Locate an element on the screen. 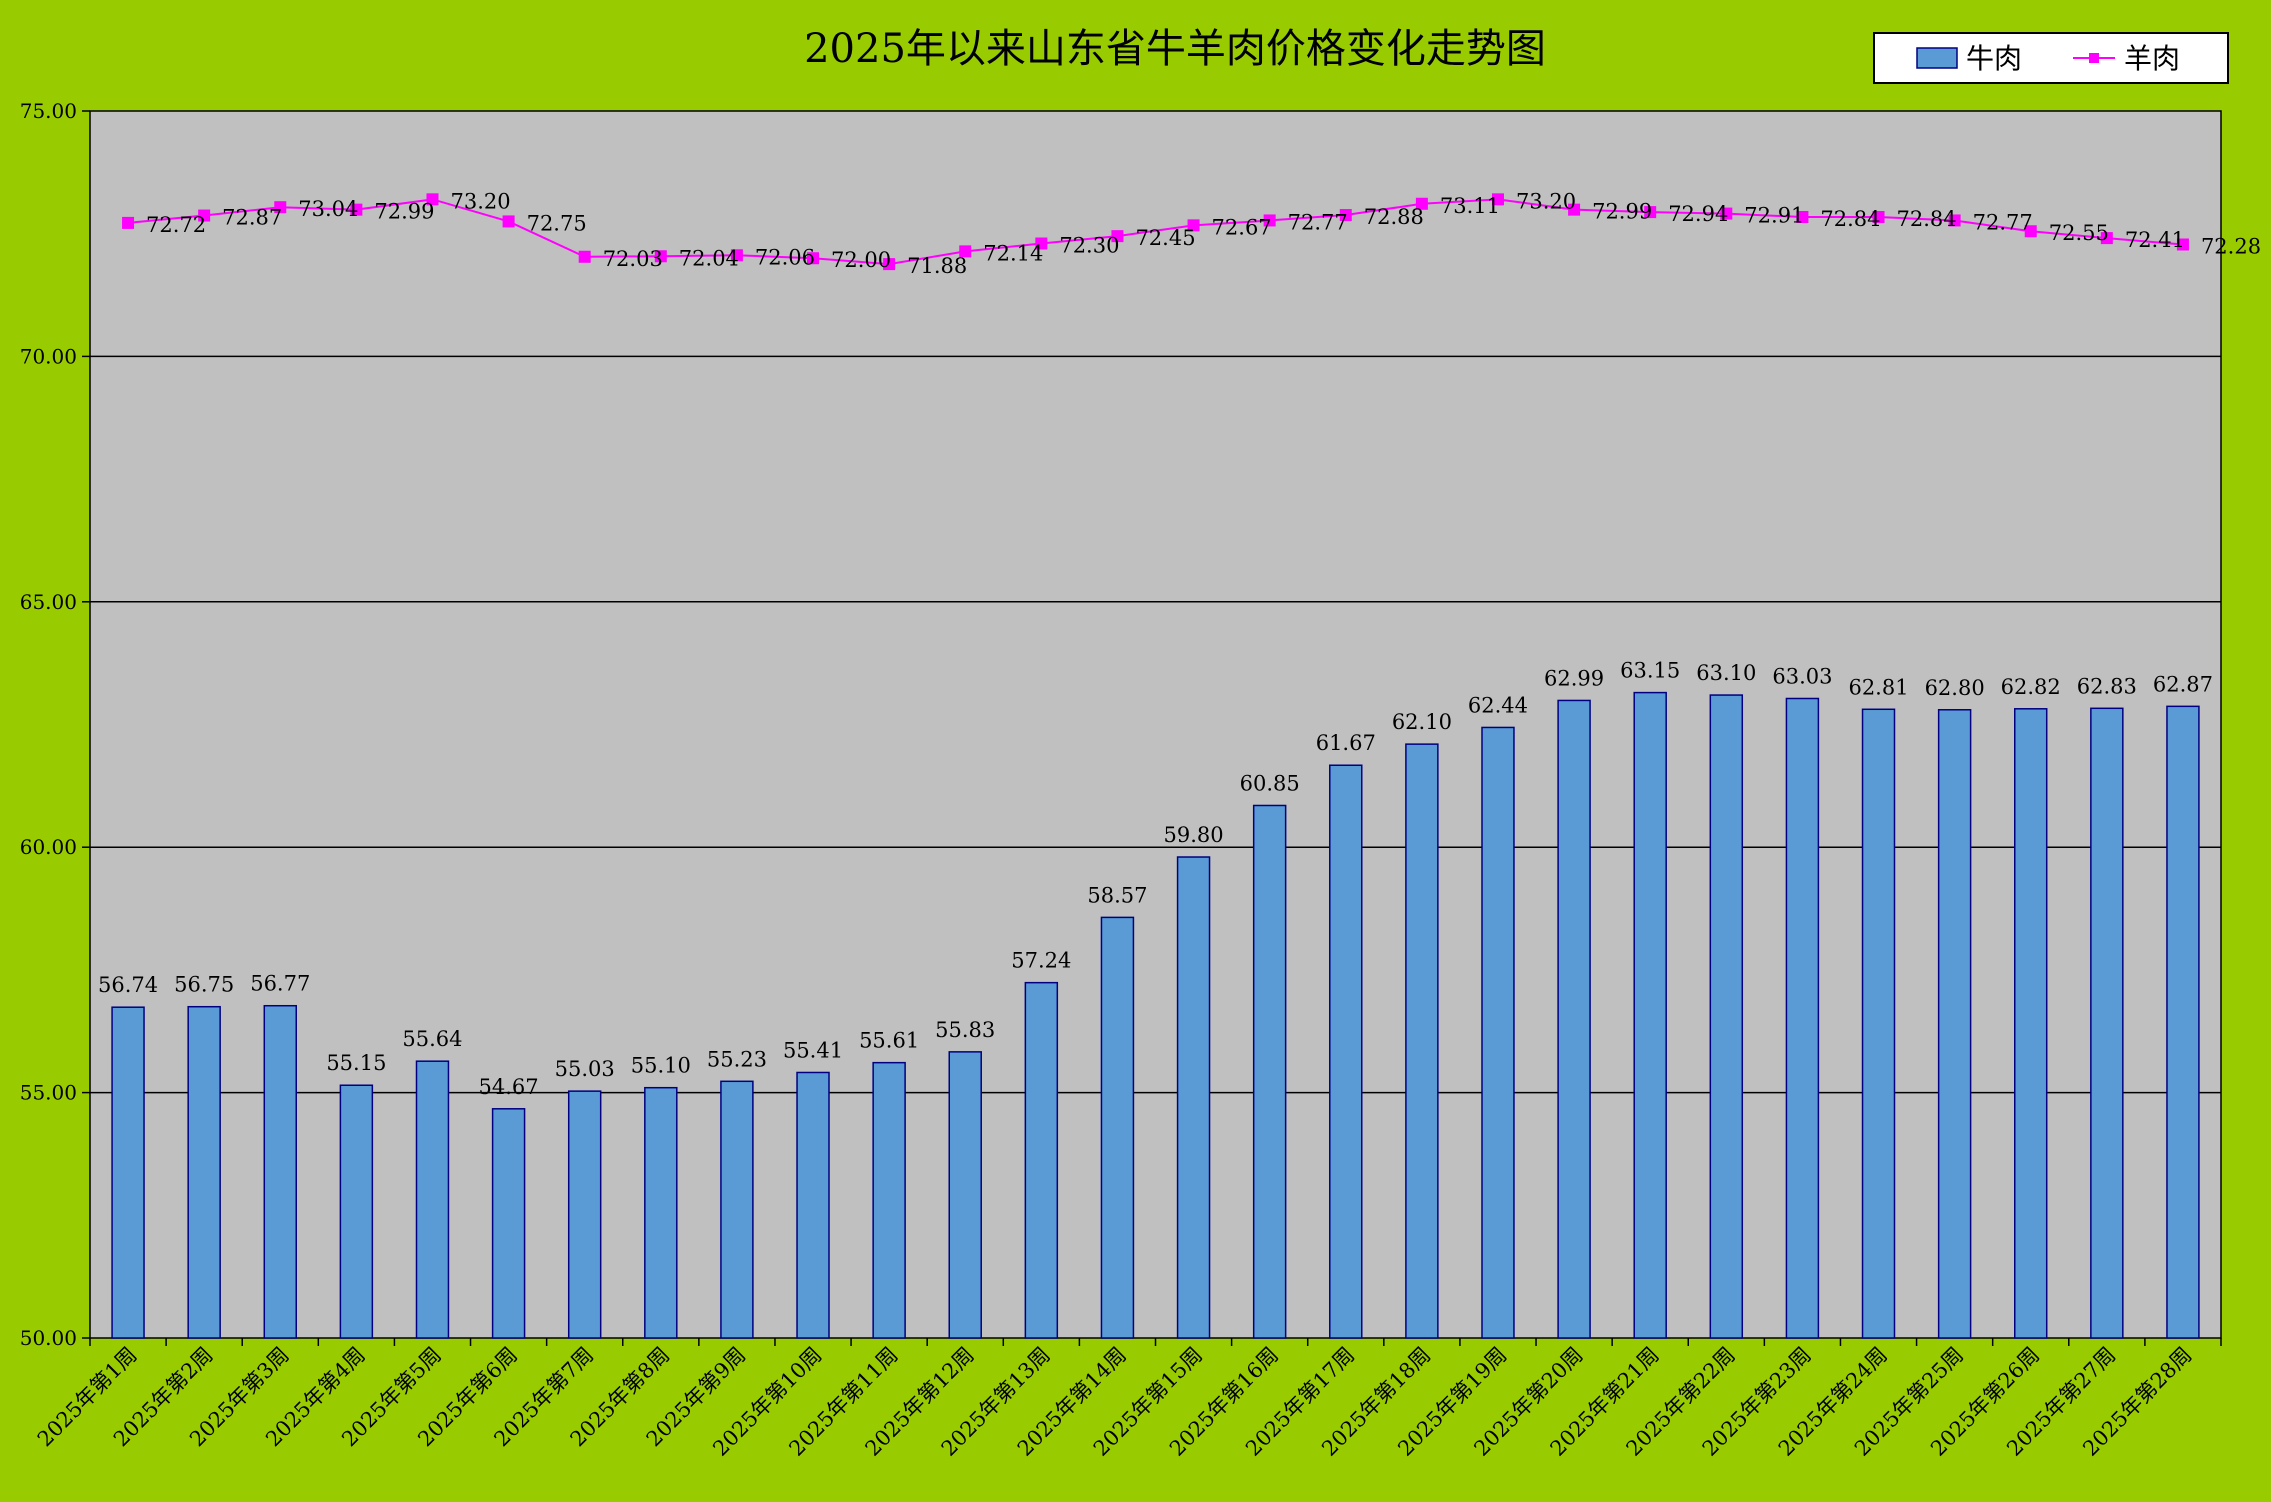  line-mutton is located at coordinates (1155, 232).